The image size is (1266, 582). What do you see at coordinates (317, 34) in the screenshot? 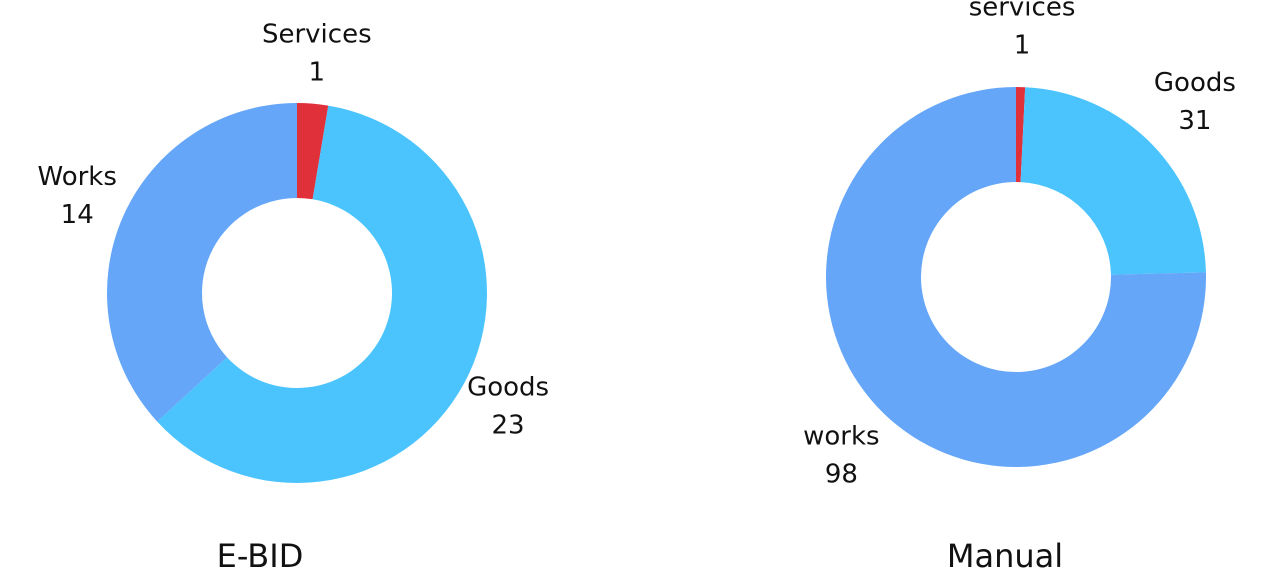
I see `slice-label: Services` at bounding box center [317, 34].